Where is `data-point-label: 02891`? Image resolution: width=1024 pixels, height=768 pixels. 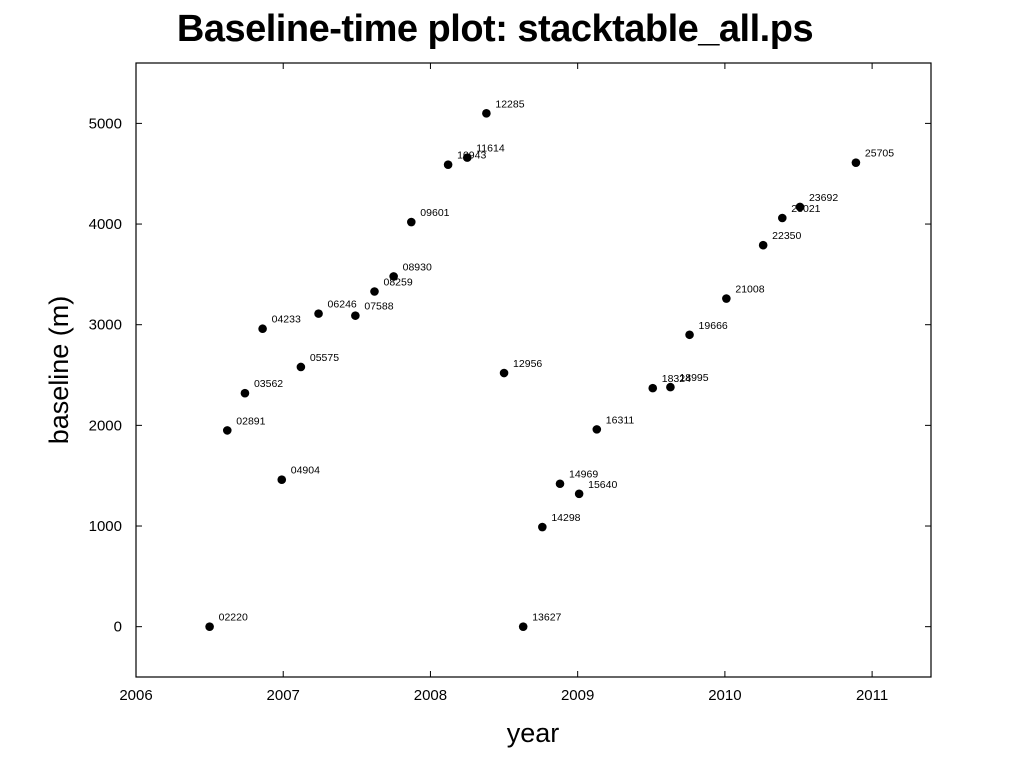
data-point-label: 02891 is located at coordinates (250, 421).